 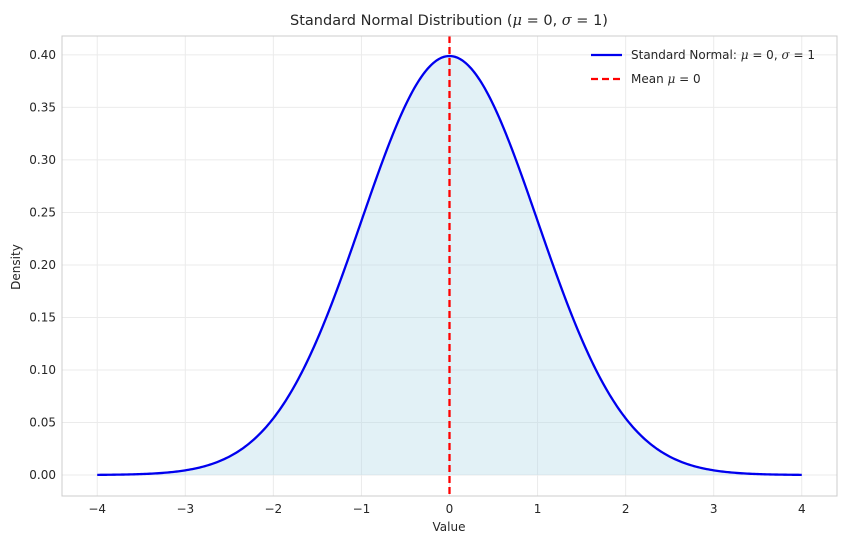 I want to click on y-tick-label: 0.20, so click(x=42, y=265).